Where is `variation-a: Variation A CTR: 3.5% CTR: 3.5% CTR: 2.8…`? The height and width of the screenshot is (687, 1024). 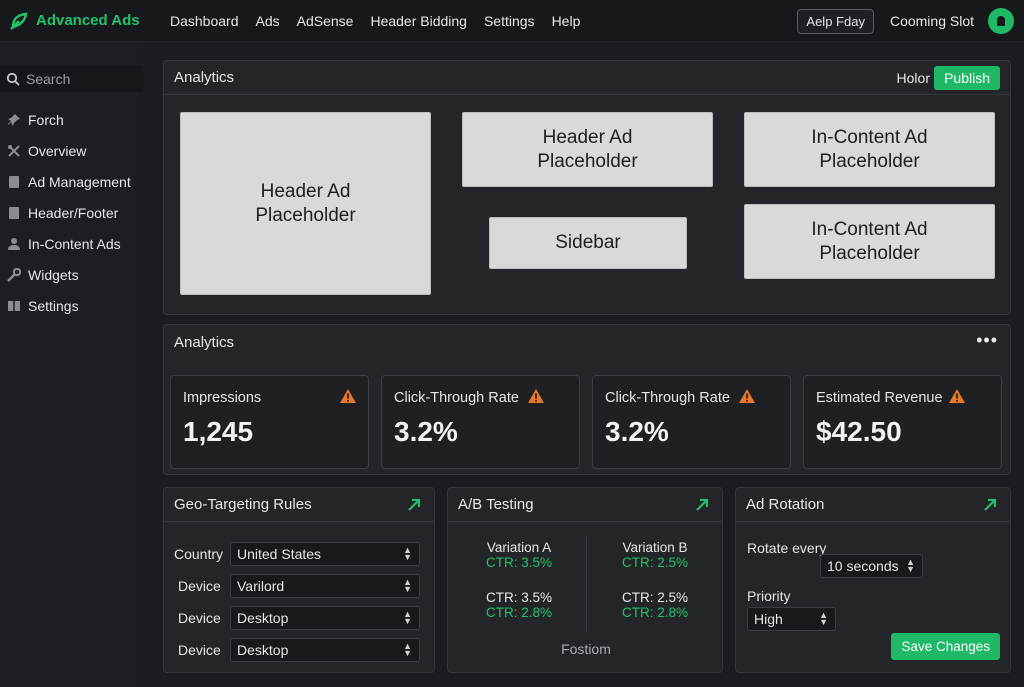 variation-a: Variation A CTR: 3.5% CTR: 3.5% CTR: 2.8… is located at coordinates (519, 580).